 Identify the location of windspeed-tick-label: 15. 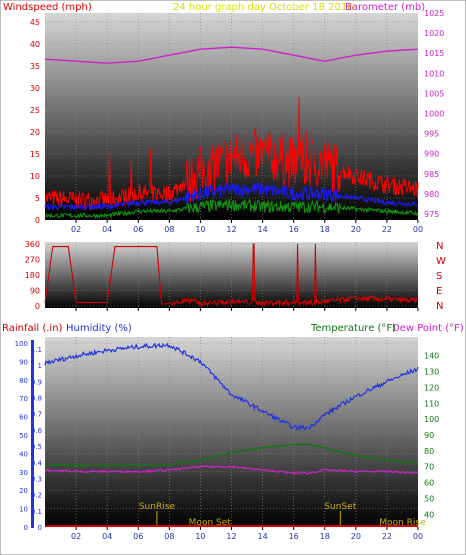
(35, 154).